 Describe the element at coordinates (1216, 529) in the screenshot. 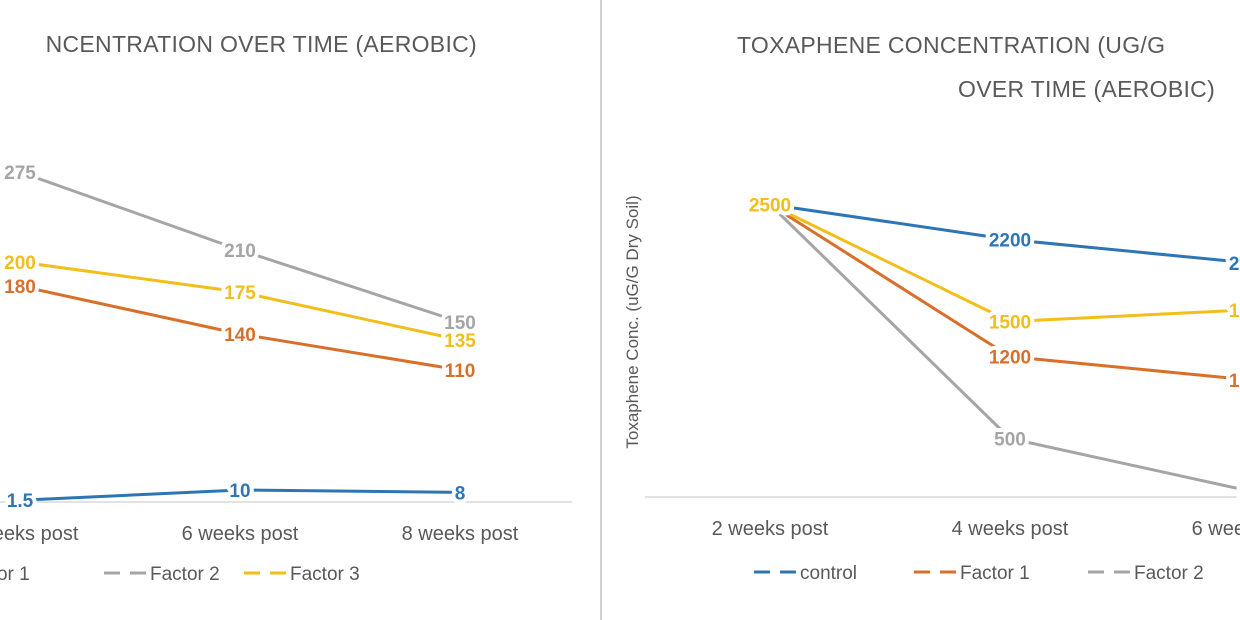

I see `right-x-tick-label: 6 weeks post` at that location.